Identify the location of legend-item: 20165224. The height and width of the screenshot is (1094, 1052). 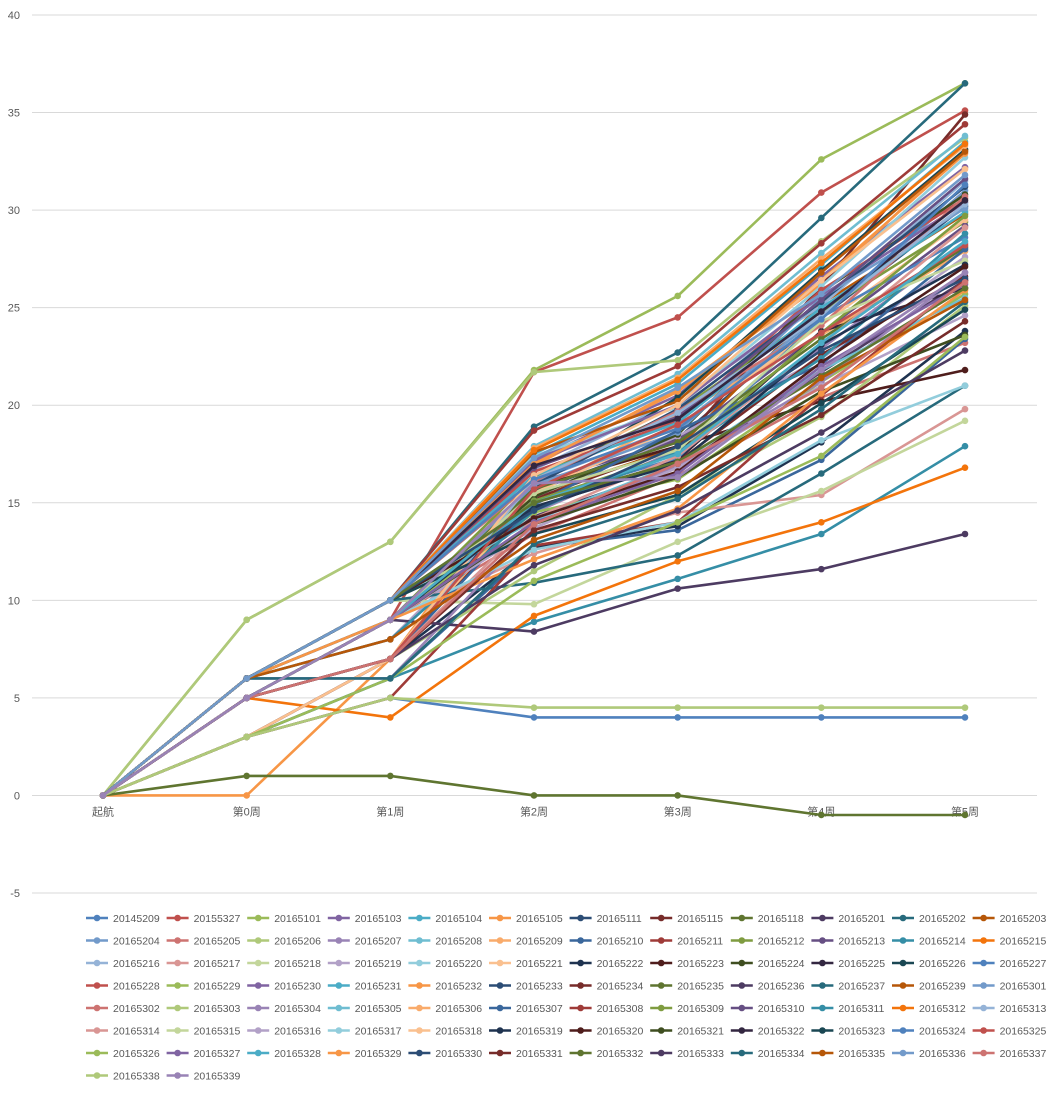
(767, 964).